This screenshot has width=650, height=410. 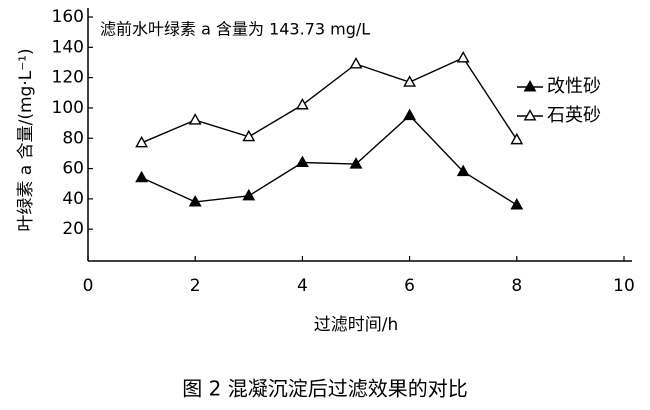 I want to click on y-tick-label: 80, so click(x=73, y=138).